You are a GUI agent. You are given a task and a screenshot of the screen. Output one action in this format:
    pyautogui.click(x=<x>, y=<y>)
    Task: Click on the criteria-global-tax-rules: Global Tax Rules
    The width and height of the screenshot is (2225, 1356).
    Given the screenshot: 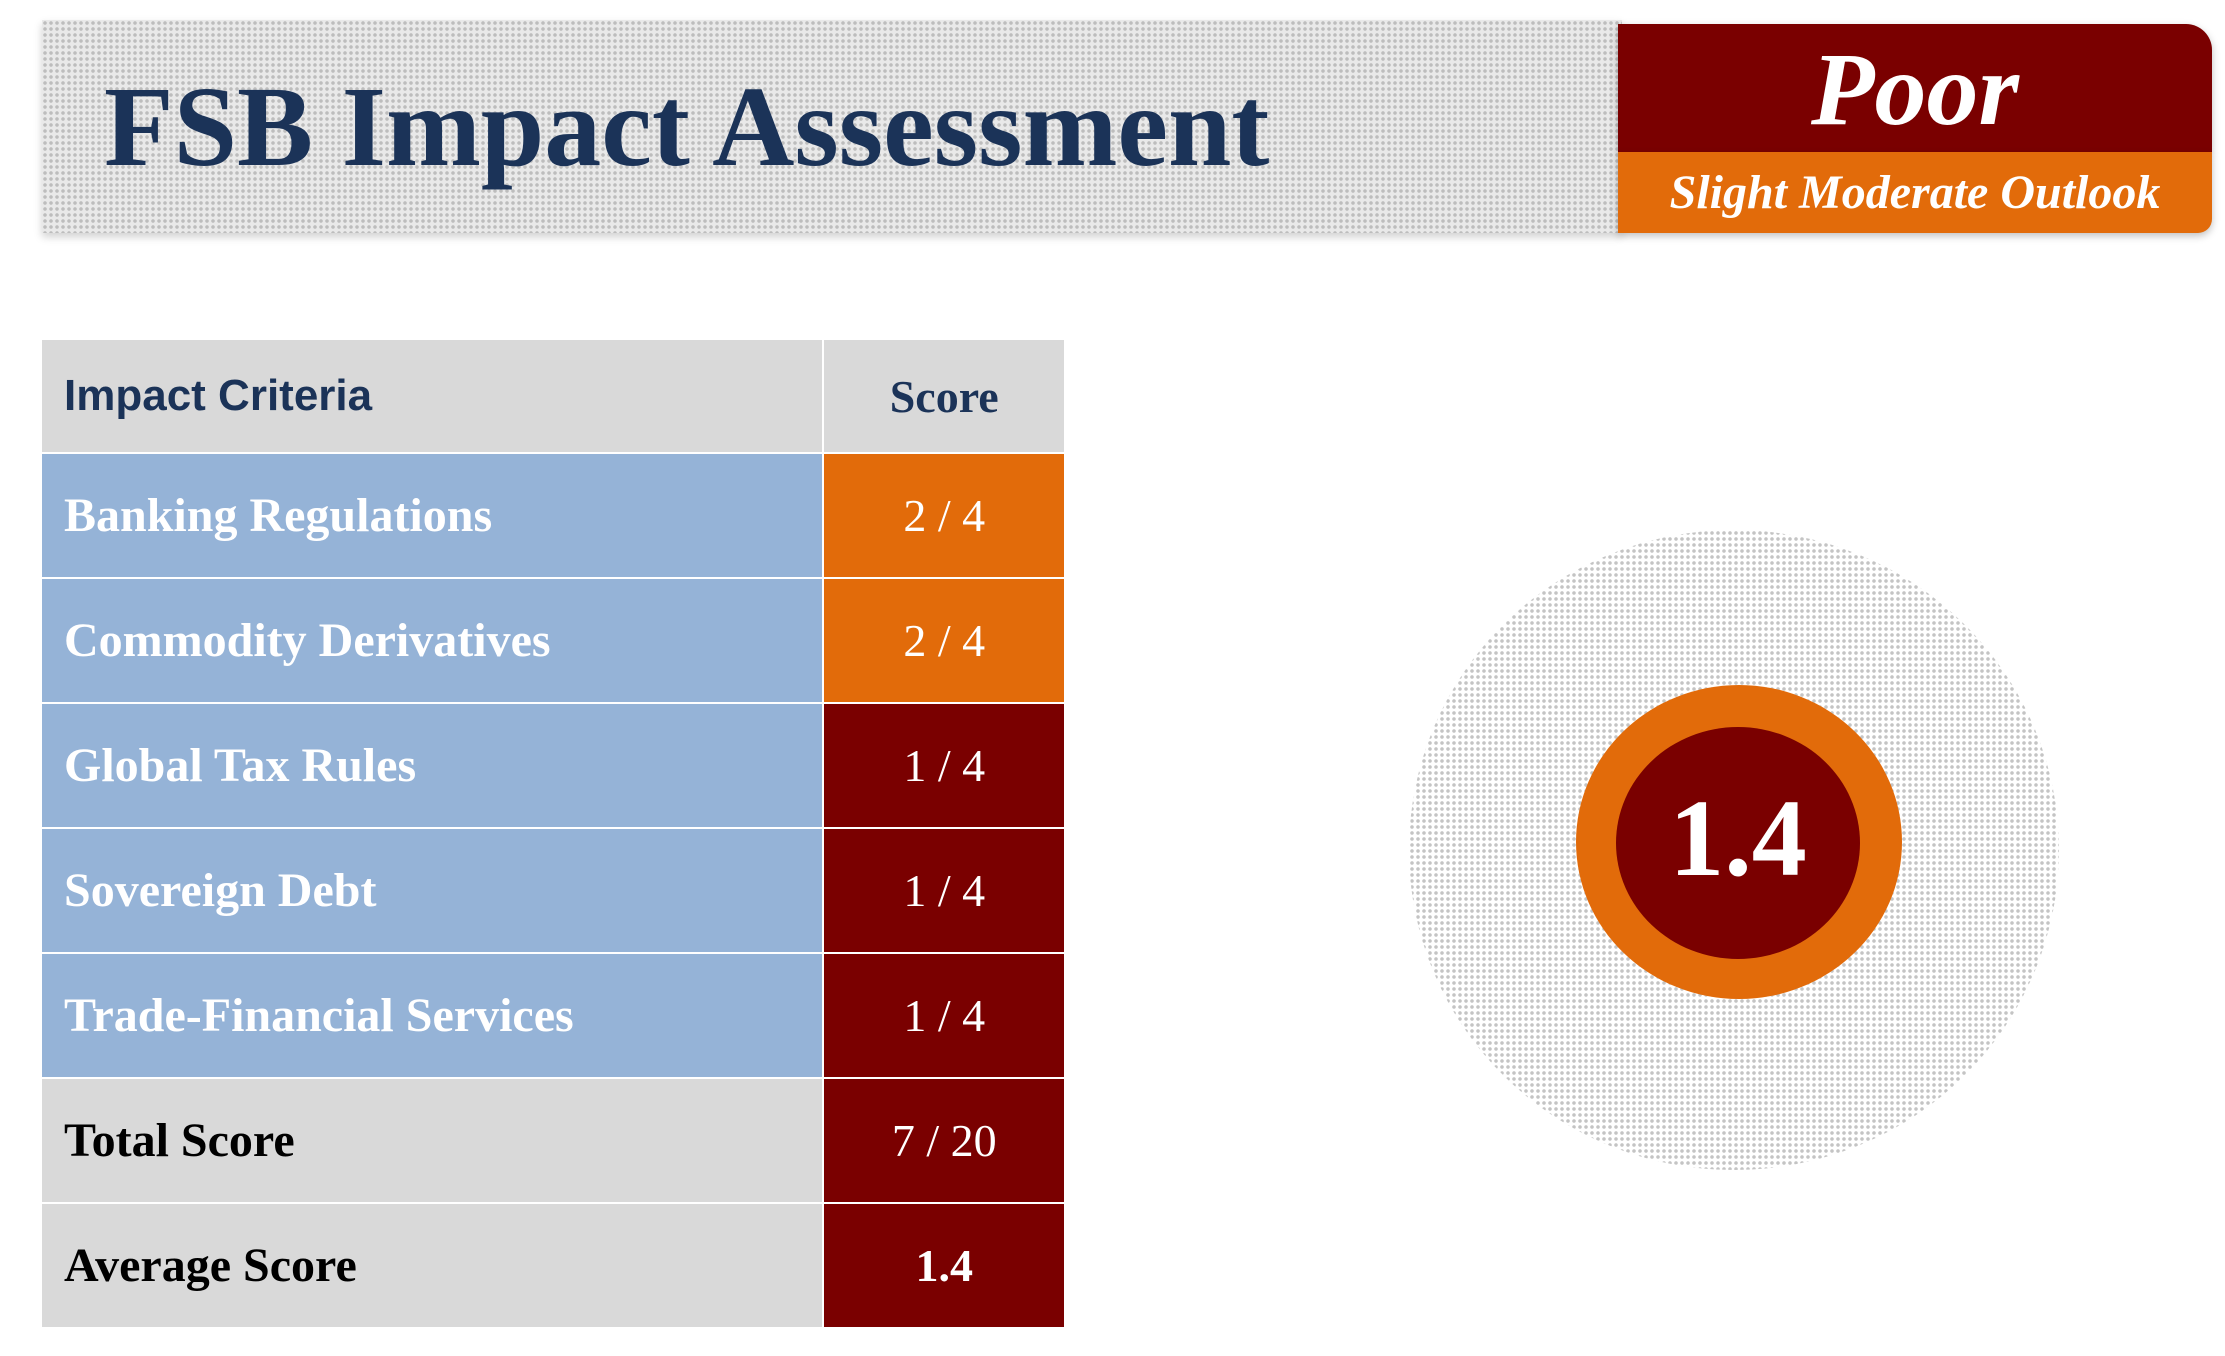 What is the action you would take?
    pyautogui.click(x=433, y=766)
    